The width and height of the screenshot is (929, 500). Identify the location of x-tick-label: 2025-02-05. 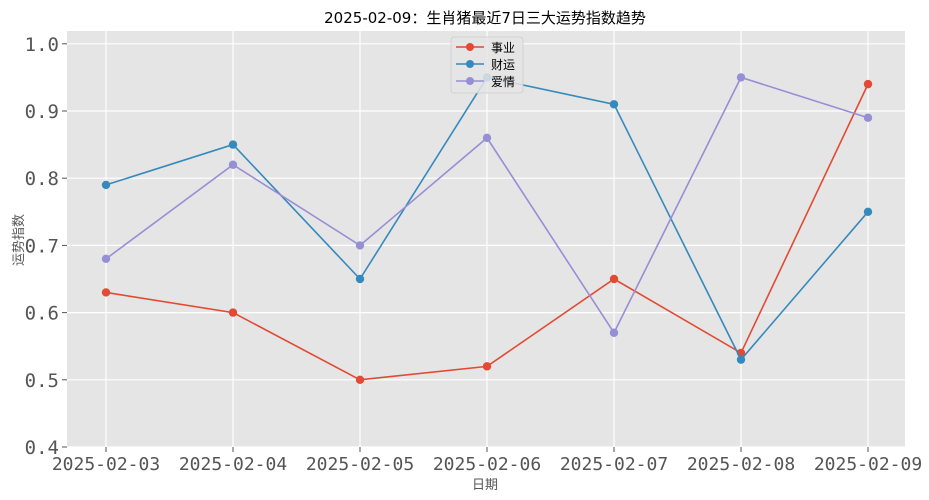
(360, 464).